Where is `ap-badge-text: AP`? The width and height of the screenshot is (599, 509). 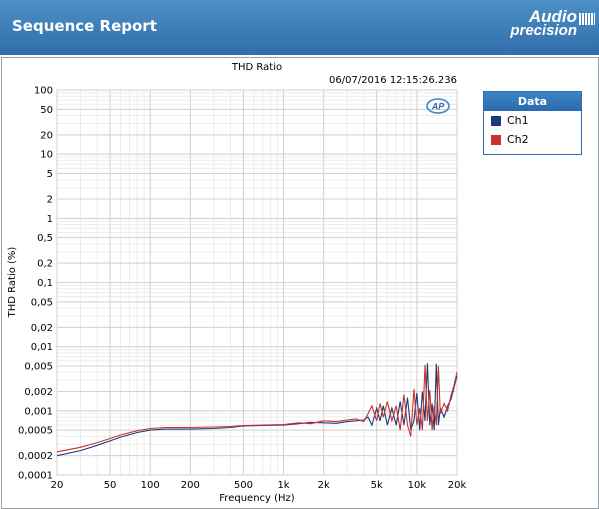 ap-badge-text: AP is located at coordinates (438, 107).